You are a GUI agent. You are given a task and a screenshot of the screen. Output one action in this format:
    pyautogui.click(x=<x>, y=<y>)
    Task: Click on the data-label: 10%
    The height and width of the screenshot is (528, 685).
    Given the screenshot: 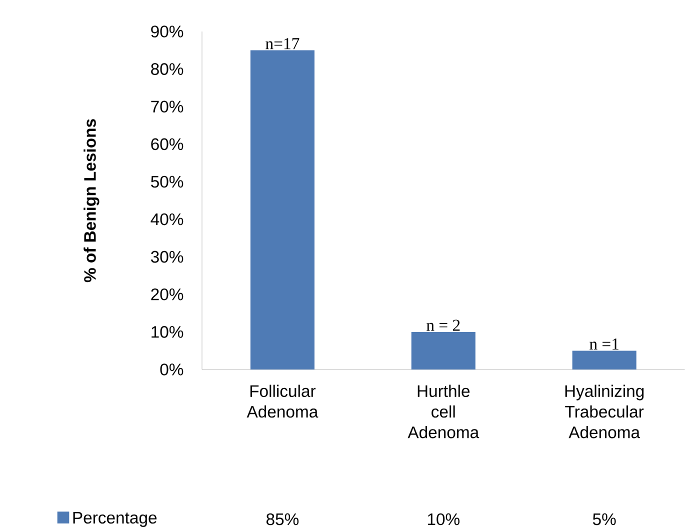 What is the action you would take?
    pyautogui.click(x=444, y=519)
    